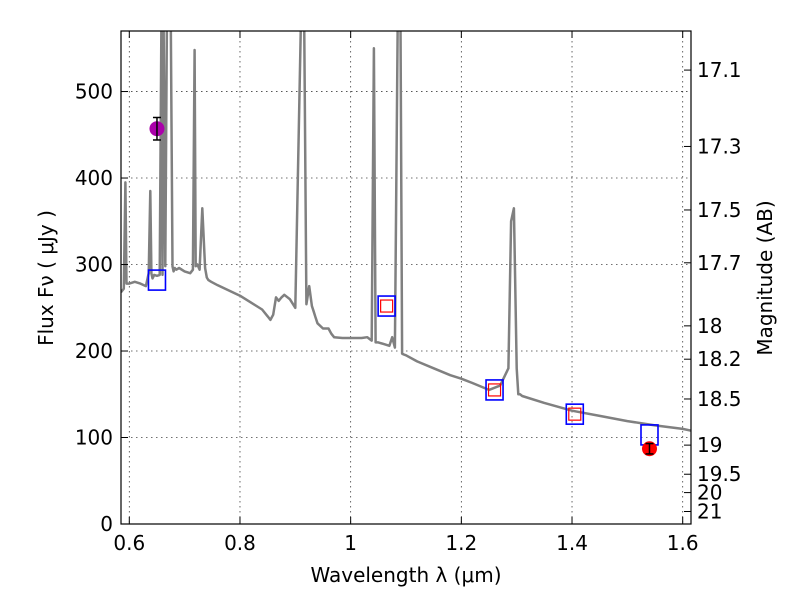 The width and height of the screenshot is (800, 600). I want to click on right-tick-label: 17.3, so click(719, 146).